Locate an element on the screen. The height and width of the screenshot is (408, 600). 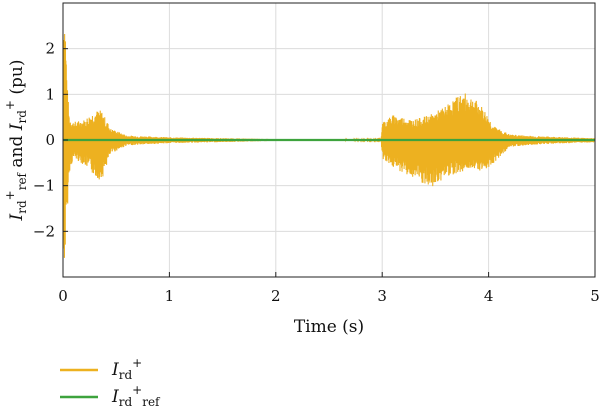
legend-label-ird-plus: Ird+ is located at coordinates (126, 369).